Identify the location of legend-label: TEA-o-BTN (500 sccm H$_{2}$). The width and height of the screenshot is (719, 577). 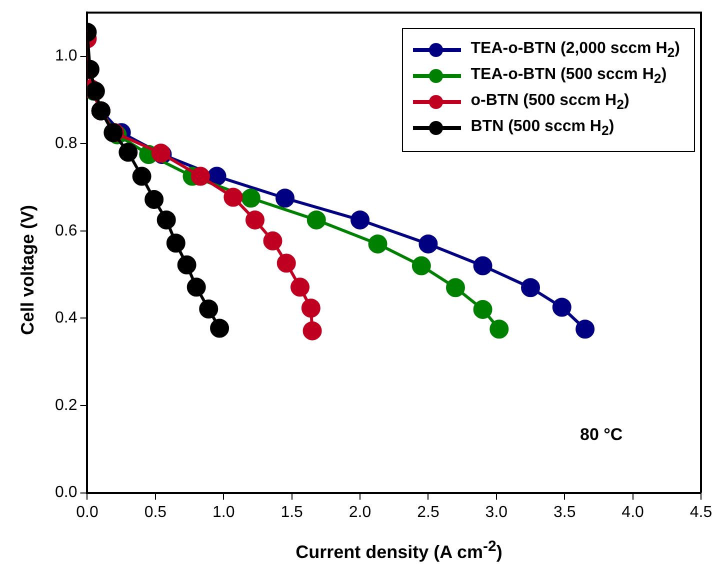
(568, 76).